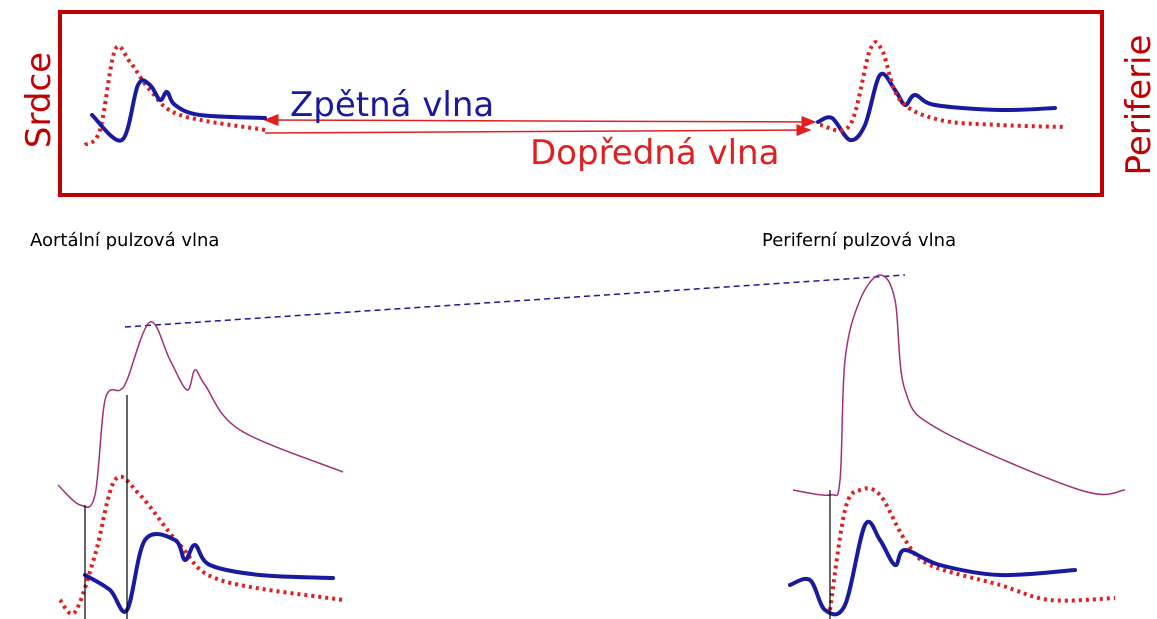 The width and height of the screenshot is (1157, 619). What do you see at coordinates (39, 100) in the screenshot?
I see `left-label: Srdce` at bounding box center [39, 100].